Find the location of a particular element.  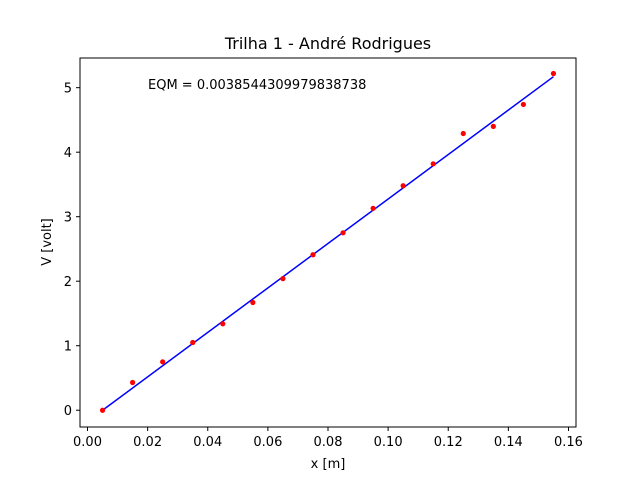

x-tick-label: 0.14 is located at coordinates (508, 442).